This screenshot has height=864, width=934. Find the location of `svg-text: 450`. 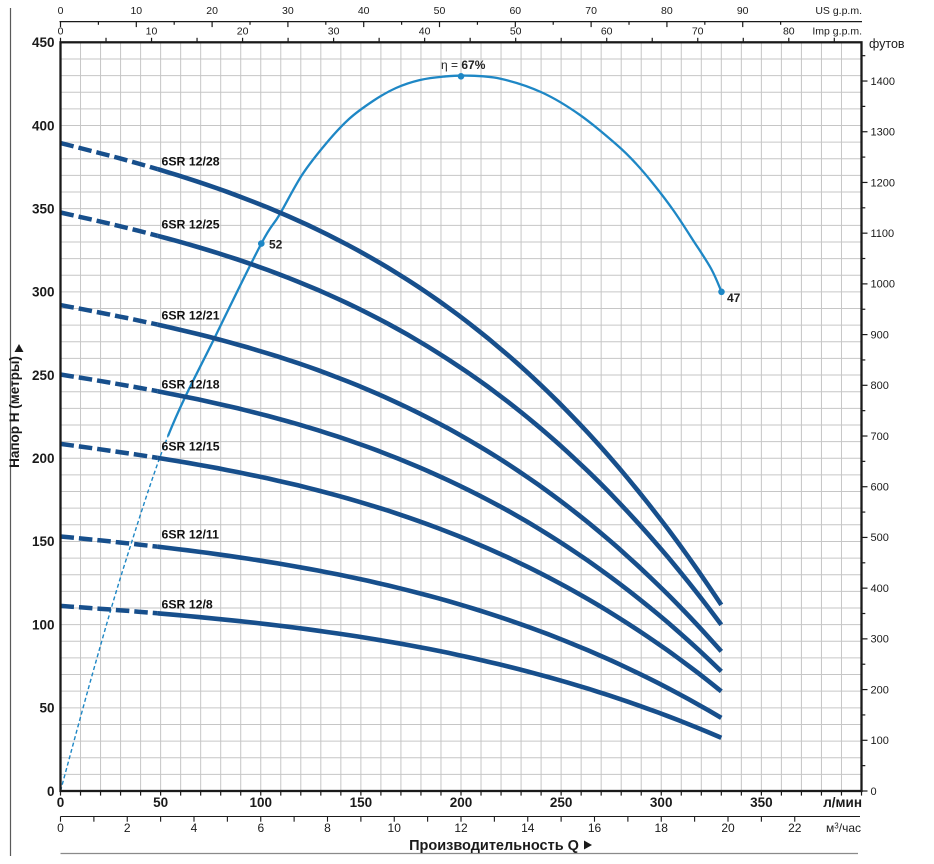

svg-text: 450 is located at coordinates (43, 42).